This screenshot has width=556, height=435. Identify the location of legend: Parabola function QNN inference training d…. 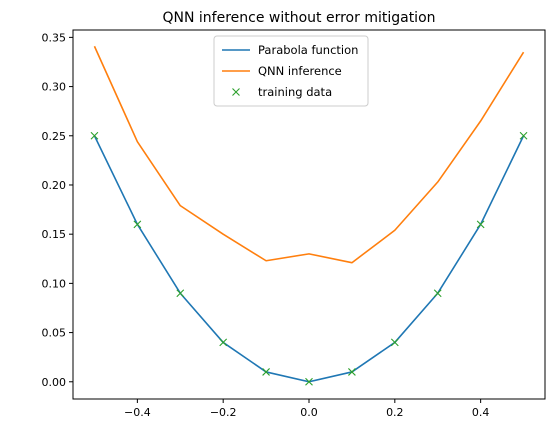
(291, 71).